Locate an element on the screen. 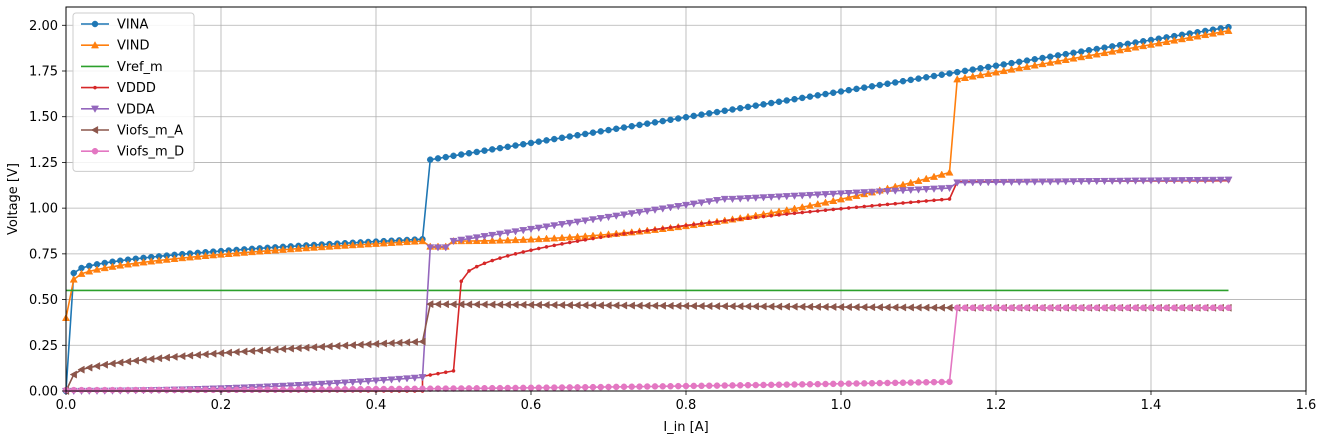 This screenshot has height=439, width=1320. y-tick-label: 1.00 is located at coordinates (43, 209).